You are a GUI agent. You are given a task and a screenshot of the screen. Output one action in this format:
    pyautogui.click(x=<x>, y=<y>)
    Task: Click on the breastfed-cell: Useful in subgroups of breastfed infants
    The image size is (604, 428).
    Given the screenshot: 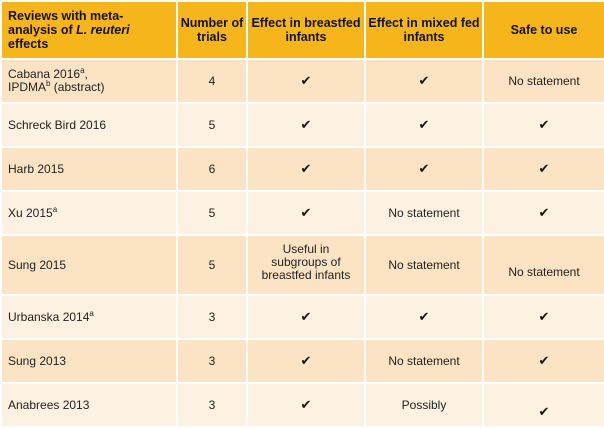 What is the action you would take?
    pyautogui.click(x=306, y=265)
    